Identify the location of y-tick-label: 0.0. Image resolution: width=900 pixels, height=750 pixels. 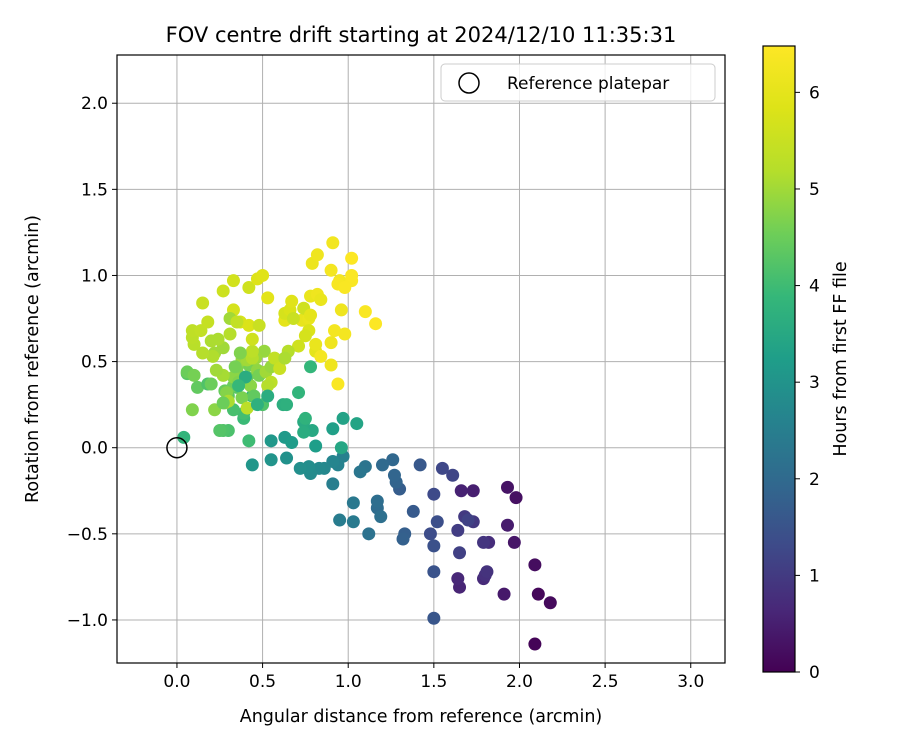
(94, 449).